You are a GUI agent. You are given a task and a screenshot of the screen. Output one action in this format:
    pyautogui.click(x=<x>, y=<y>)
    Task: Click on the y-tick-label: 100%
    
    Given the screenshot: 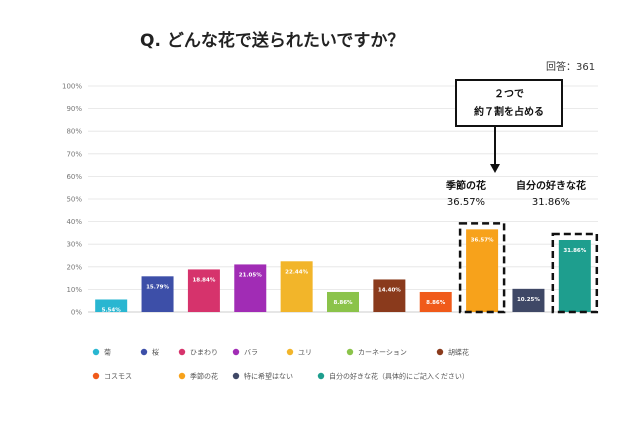 What is the action you would take?
    pyautogui.click(x=72, y=87)
    